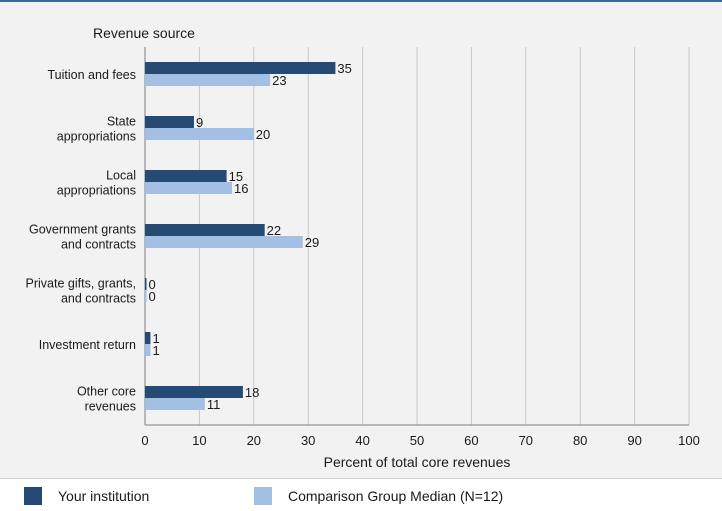  I want to click on bar-comparison-group-private-gifts-grants-and-contracts, so click(146, 296).